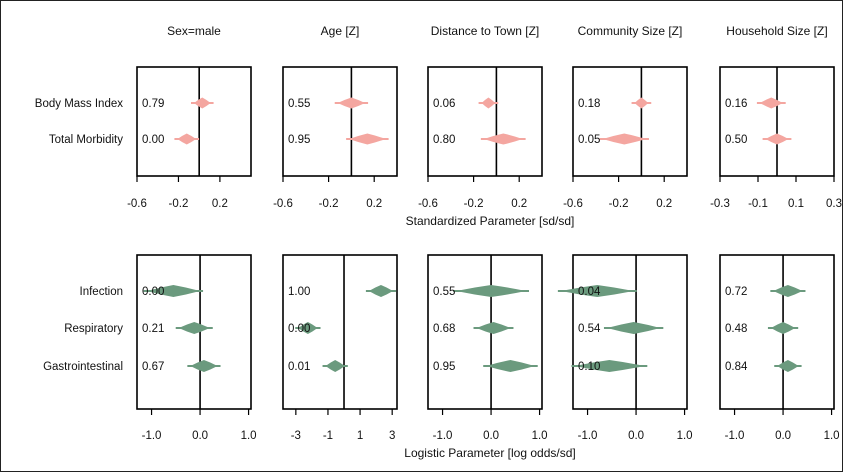 The width and height of the screenshot is (843, 472). Describe the element at coordinates (153, 367) in the screenshot. I see `probability-label: 0.67` at that location.